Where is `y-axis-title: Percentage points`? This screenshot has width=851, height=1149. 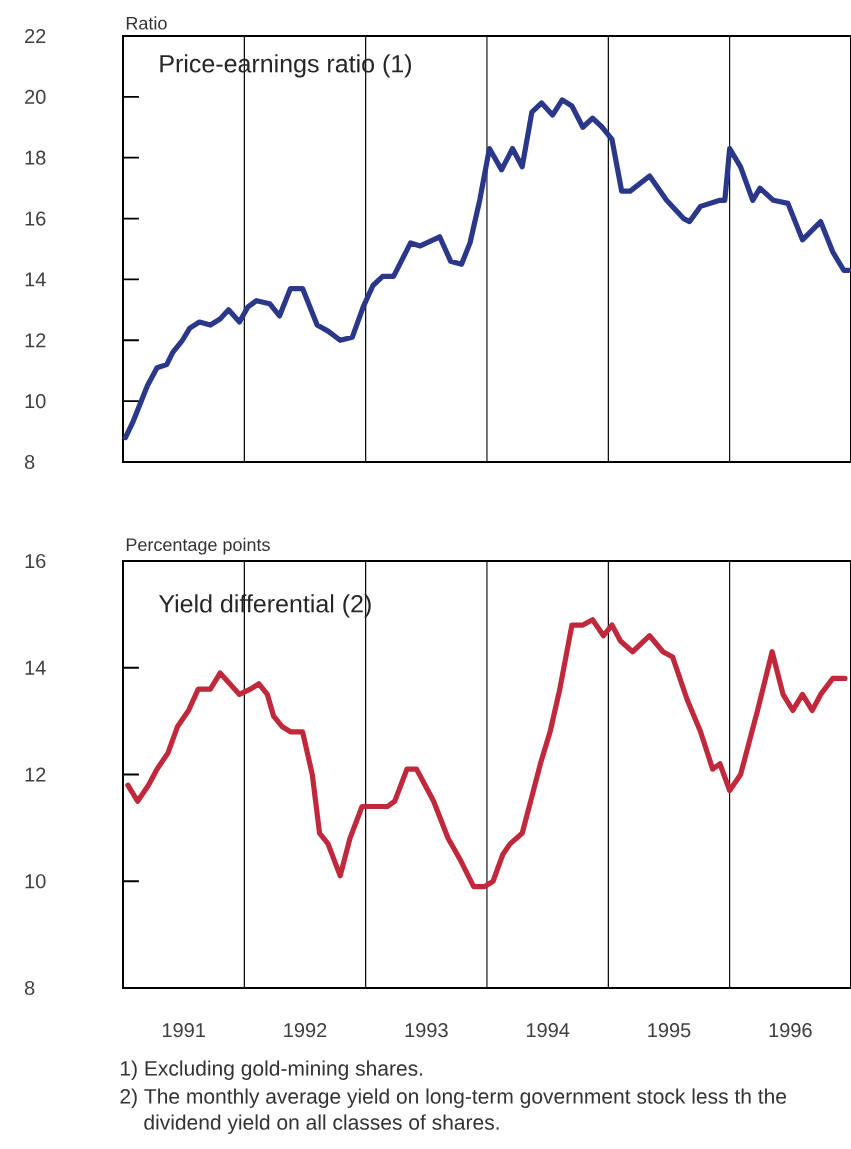 y-axis-title: Percentage points is located at coordinates (198, 546).